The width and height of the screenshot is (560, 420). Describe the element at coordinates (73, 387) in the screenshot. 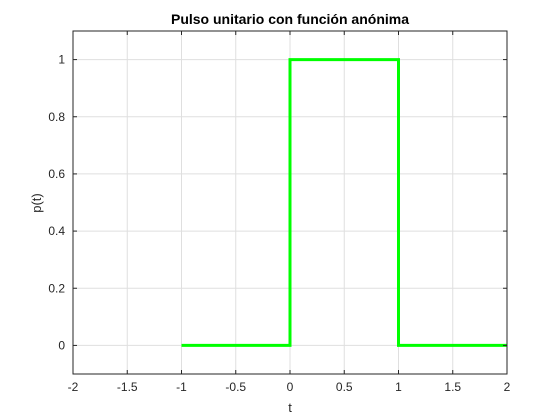

I see `x-tick-label: -2` at that location.